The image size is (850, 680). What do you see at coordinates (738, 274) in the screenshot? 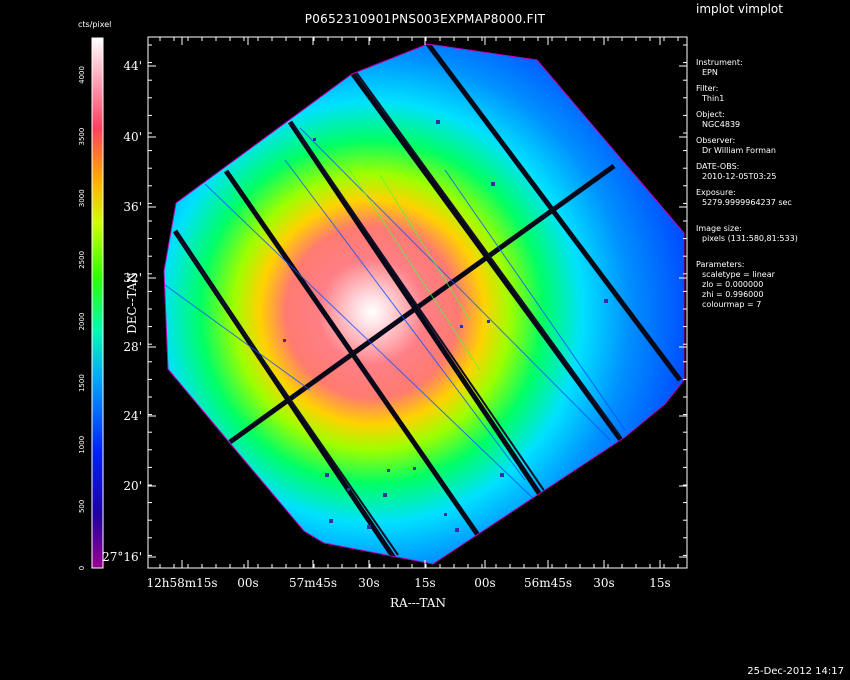
I see `scaletype-value: scaletype = linear` at bounding box center [738, 274].